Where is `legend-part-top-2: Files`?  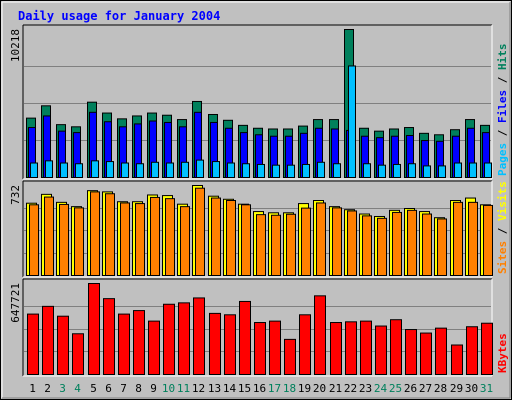
legend-part-top-2: Files is located at coordinates (502, 106).